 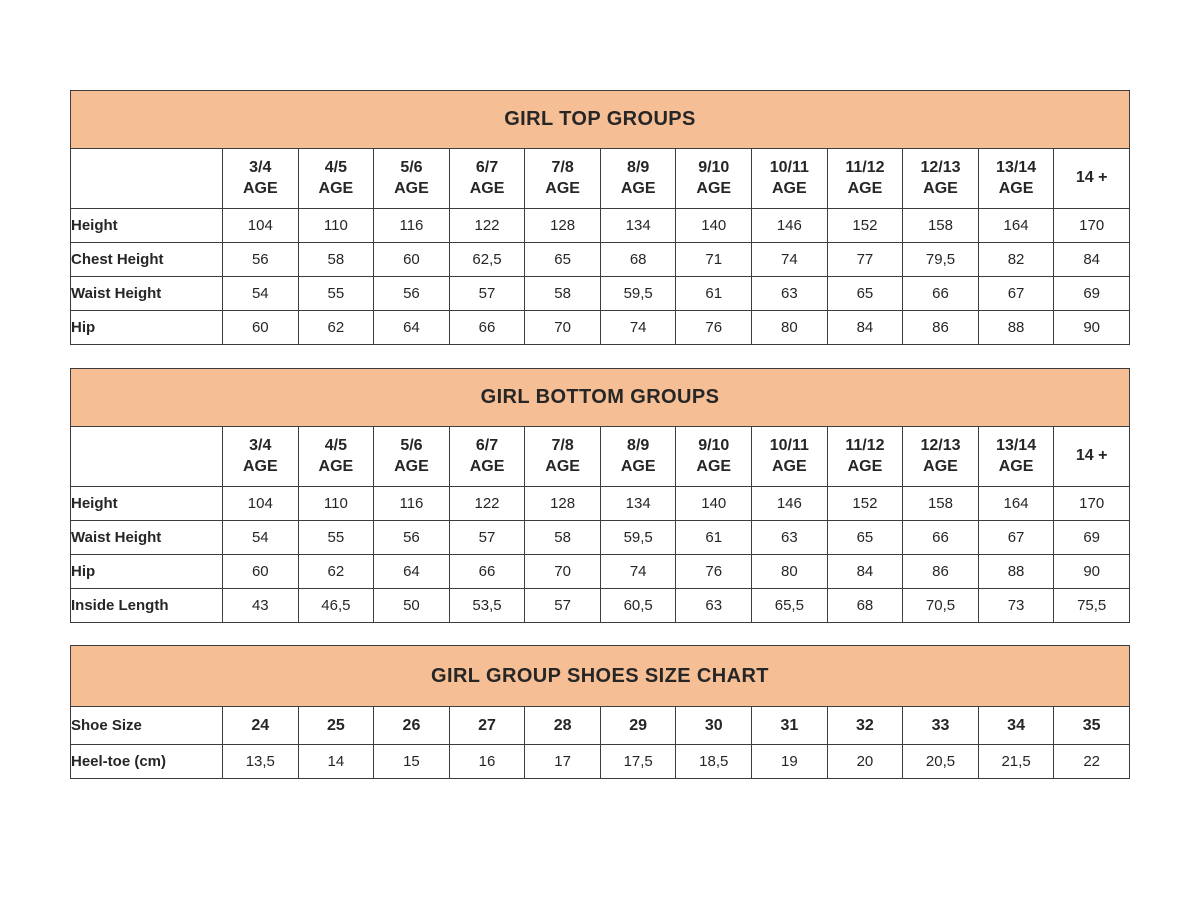 What do you see at coordinates (714, 327) in the screenshot?
I see `size-value-cell: 76` at bounding box center [714, 327].